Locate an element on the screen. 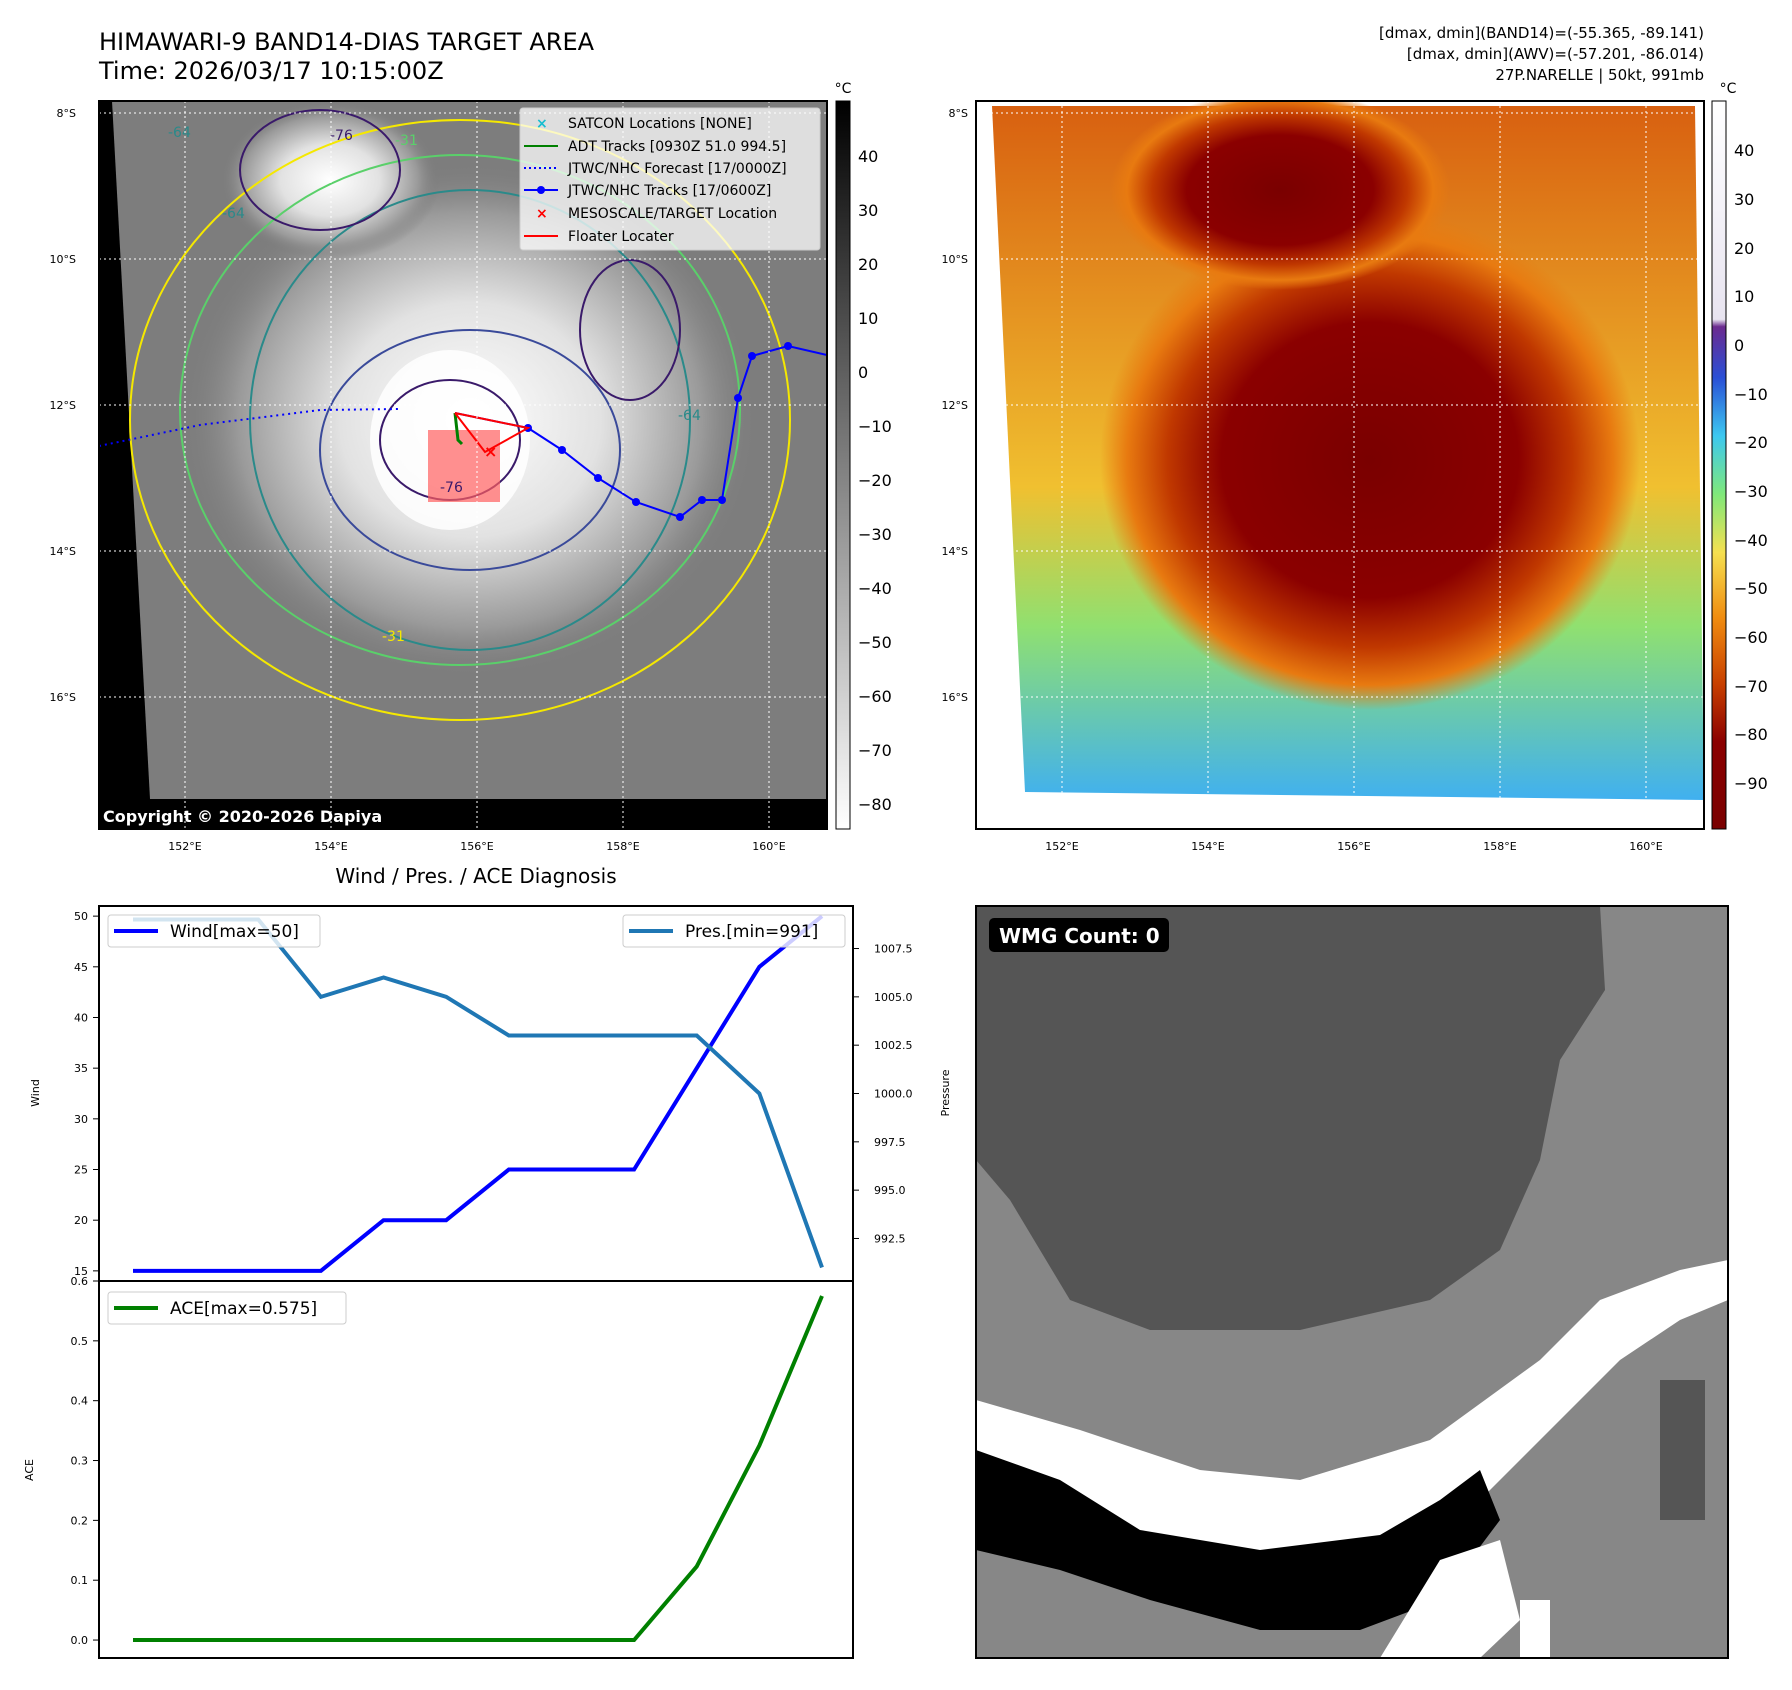  storm-info: 27P.NARELLE | 50kt, 991mb is located at coordinates (1599, 75).